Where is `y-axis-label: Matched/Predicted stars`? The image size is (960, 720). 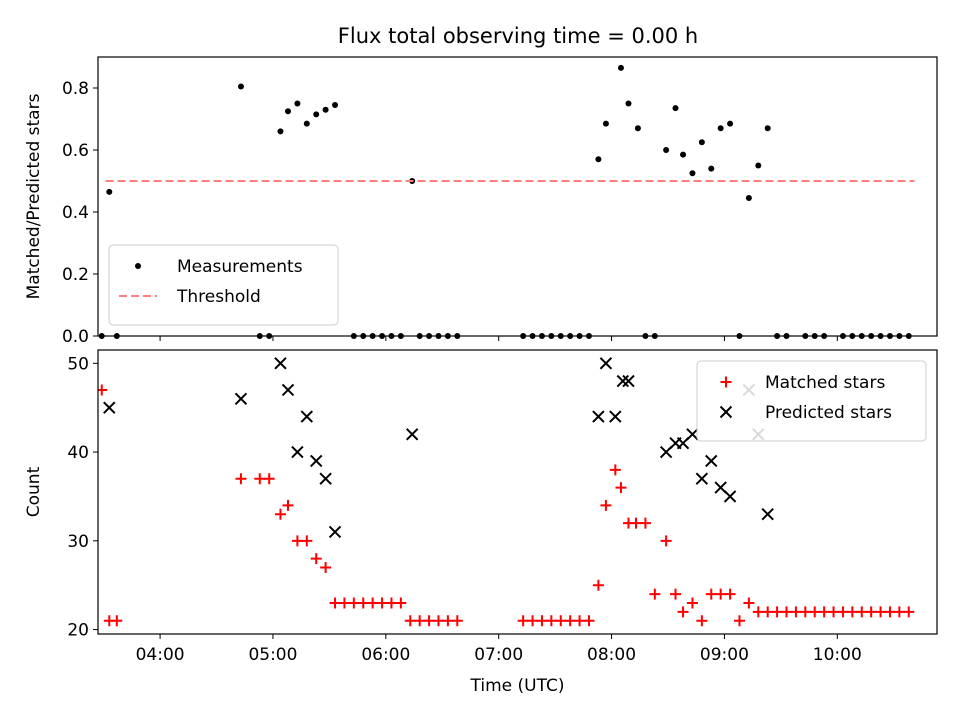
y-axis-label: Matched/Predicted stars is located at coordinates (34, 196).